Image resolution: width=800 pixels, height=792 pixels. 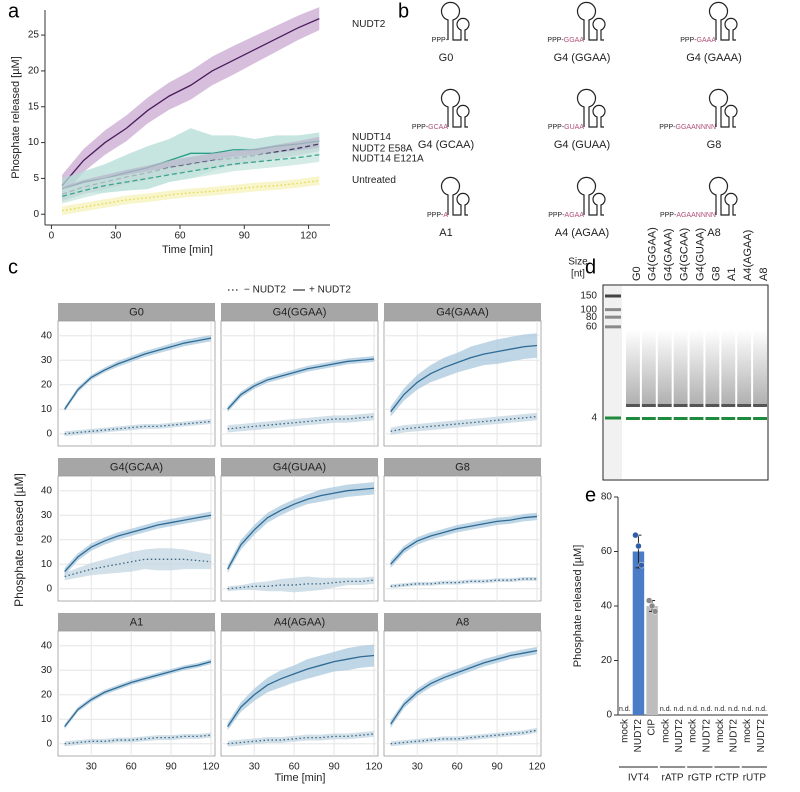 What do you see at coordinates (578, 606) in the screenshot?
I see `y-axis-title: Phosphate released [µM]` at bounding box center [578, 606].